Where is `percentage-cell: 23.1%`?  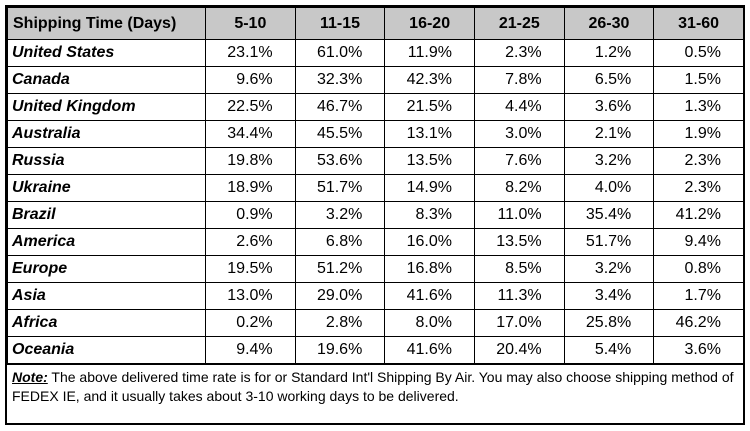
percentage-cell: 23.1% is located at coordinates (250, 53).